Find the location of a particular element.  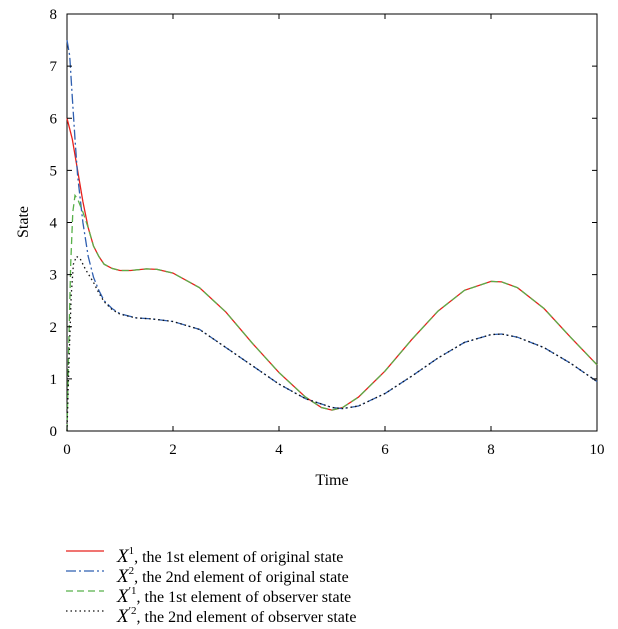

y-tick-label: 7 is located at coordinates (54, 67).